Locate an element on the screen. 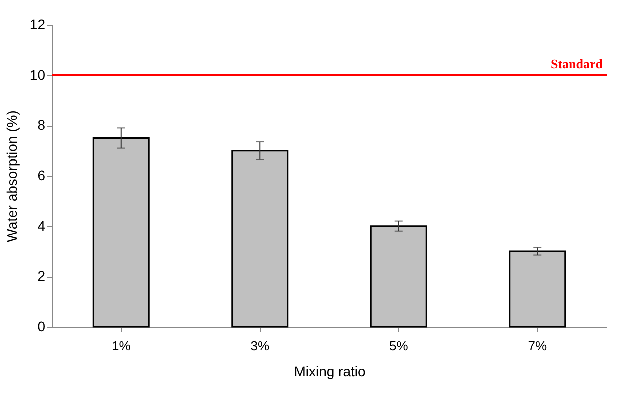 Image resolution: width=640 pixels, height=400 pixels. x-axis-title: Mixing ratio is located at coordinates (330, 372).